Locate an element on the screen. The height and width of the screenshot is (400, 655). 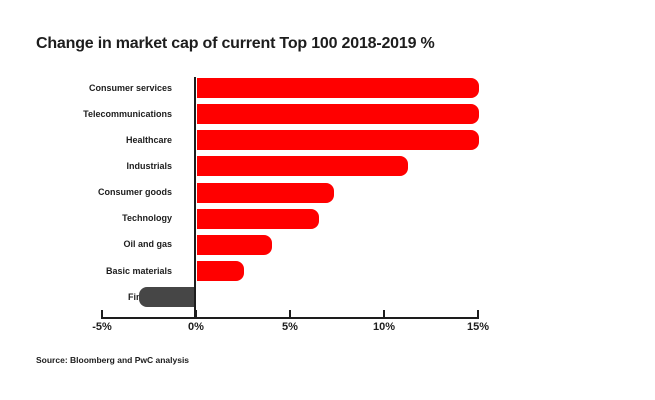
source-note: Source: Bloomberg and PwC analysis is located at coordinates (113, 360).